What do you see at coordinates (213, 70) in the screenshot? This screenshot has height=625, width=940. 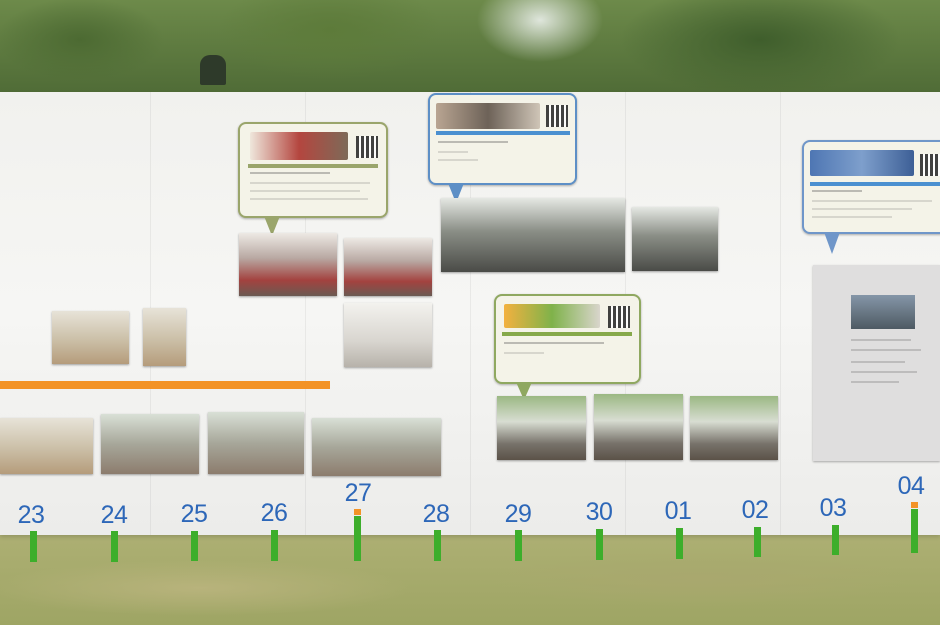 I see `street-lamp` at bounding box center [213, 70].